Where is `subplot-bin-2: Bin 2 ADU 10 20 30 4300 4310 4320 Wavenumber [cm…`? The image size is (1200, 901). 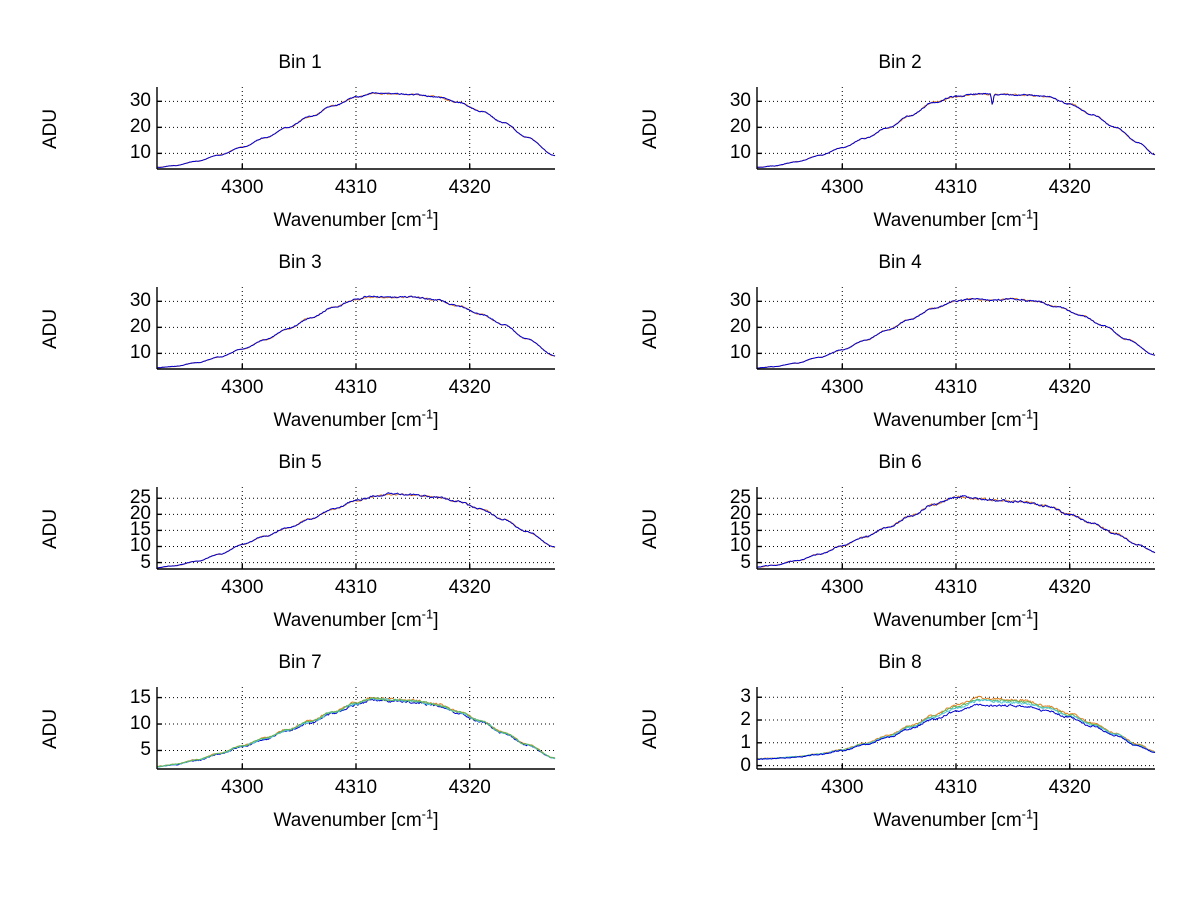
subplot-bin-2: Bin 2 ADU 10 20 30 4300 4310 4320 Wavenumber [cm… is located at coordinates (900, 146).